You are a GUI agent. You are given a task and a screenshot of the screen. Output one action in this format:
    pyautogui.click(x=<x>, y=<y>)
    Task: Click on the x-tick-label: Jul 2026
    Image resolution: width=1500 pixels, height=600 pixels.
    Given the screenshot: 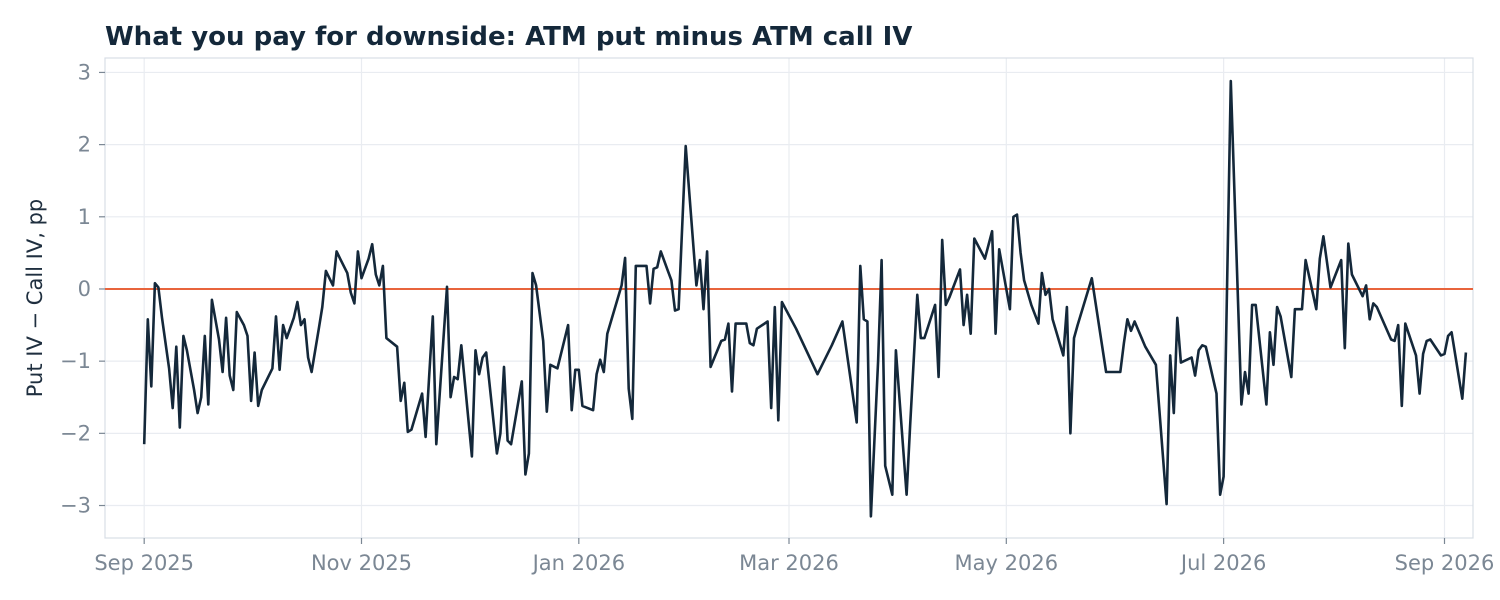 What is the action you would take?
    pyautogui.click(x=1222, y=563)
    